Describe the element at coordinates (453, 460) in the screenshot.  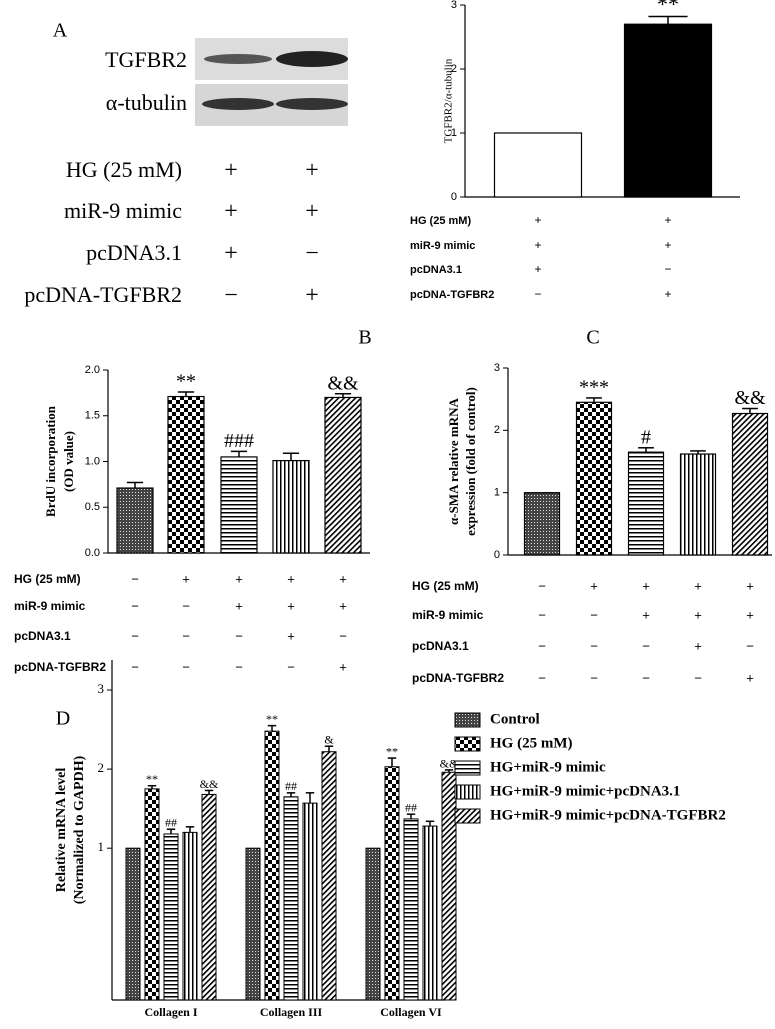
I see `y-axis-label: α-SMA relative mRNA` at that location.